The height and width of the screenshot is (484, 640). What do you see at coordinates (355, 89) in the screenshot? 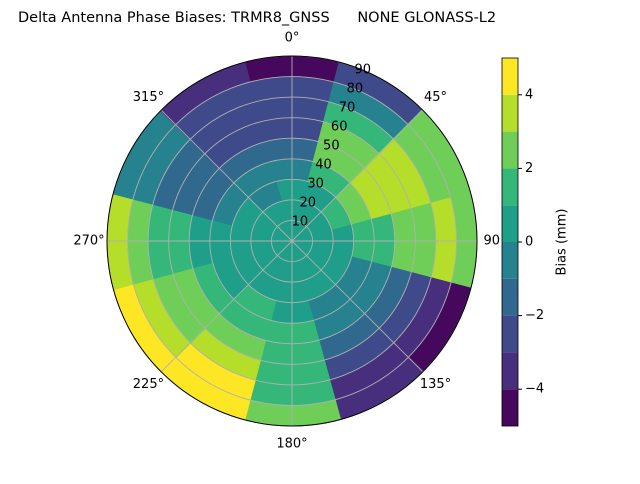
I see `r-tick-label: 80` at bounding box center [355, 89].